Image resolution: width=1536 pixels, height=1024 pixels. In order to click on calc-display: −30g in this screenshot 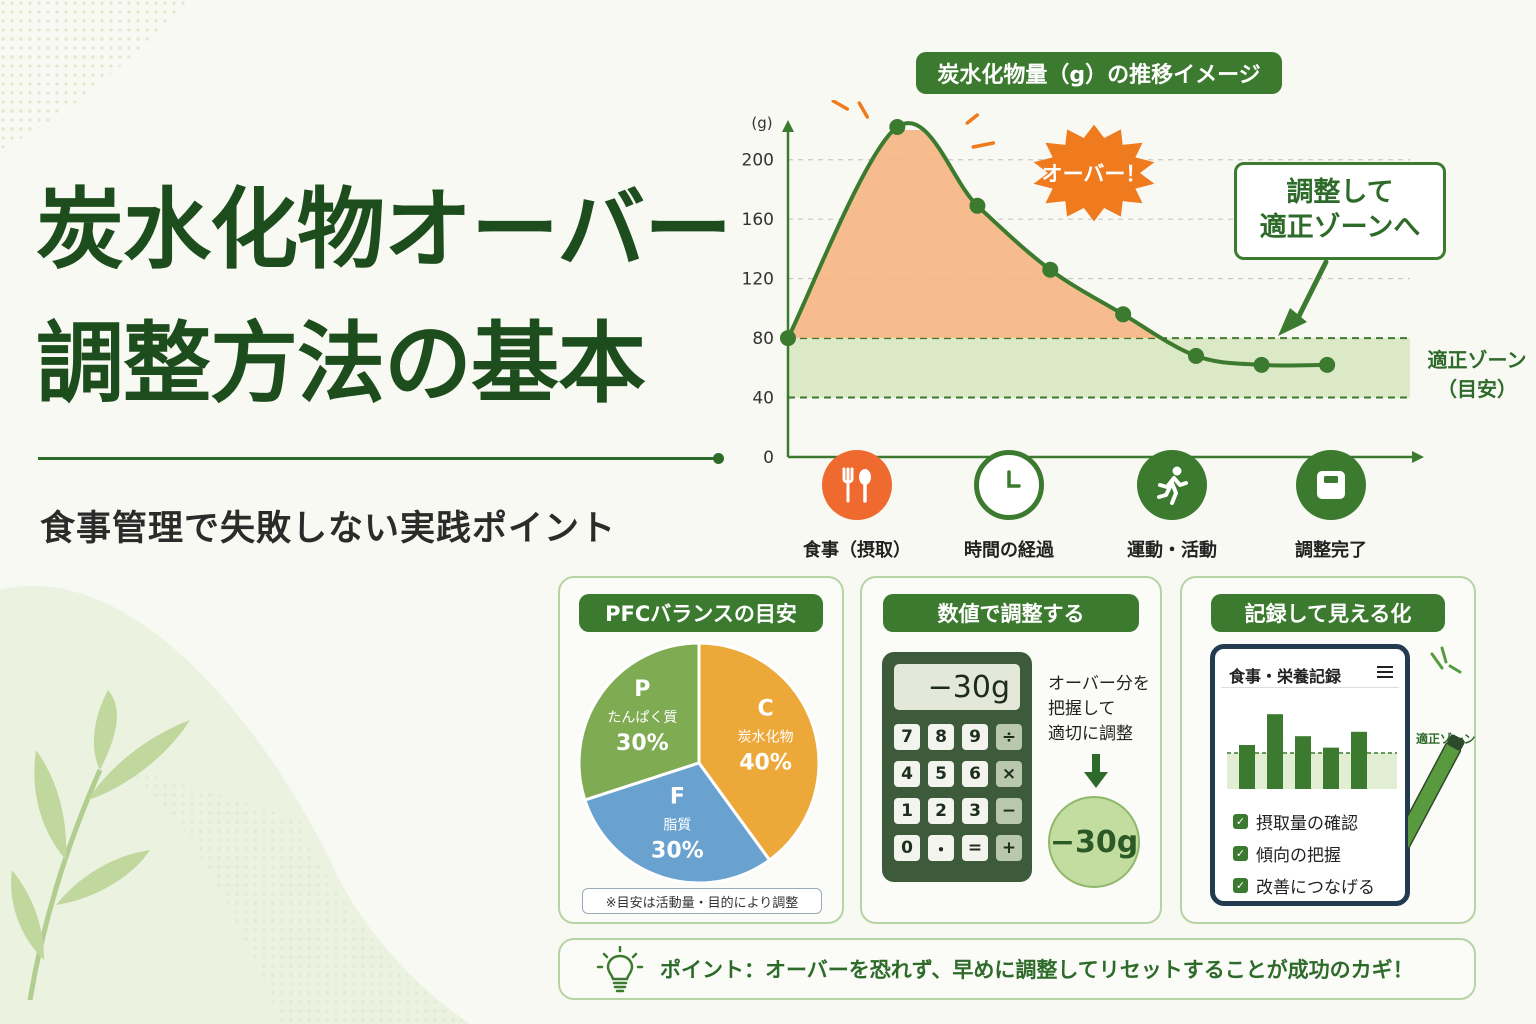, I will do `click(957, 687)`.